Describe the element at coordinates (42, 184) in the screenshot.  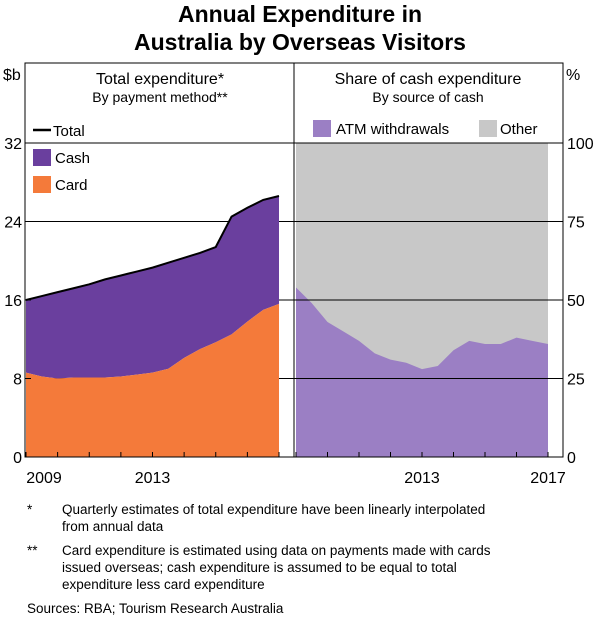
I see `legend-swatch-card` at that location.